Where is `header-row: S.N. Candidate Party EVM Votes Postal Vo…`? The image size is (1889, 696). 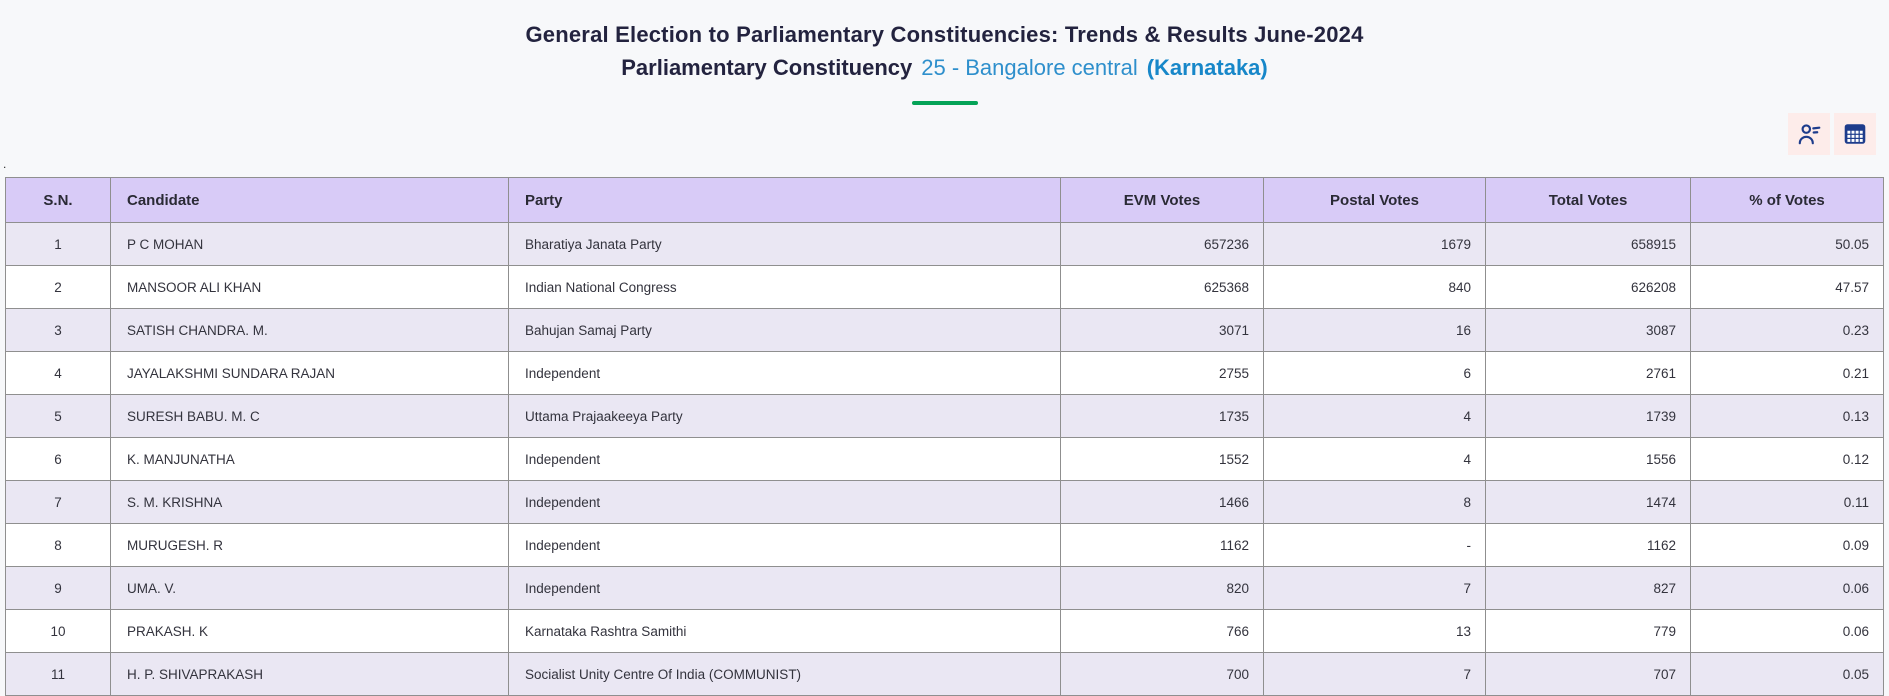
header-row: S.N. Candidate Party EVM Votes Postal Vo… is located at coordinates (945, 200).